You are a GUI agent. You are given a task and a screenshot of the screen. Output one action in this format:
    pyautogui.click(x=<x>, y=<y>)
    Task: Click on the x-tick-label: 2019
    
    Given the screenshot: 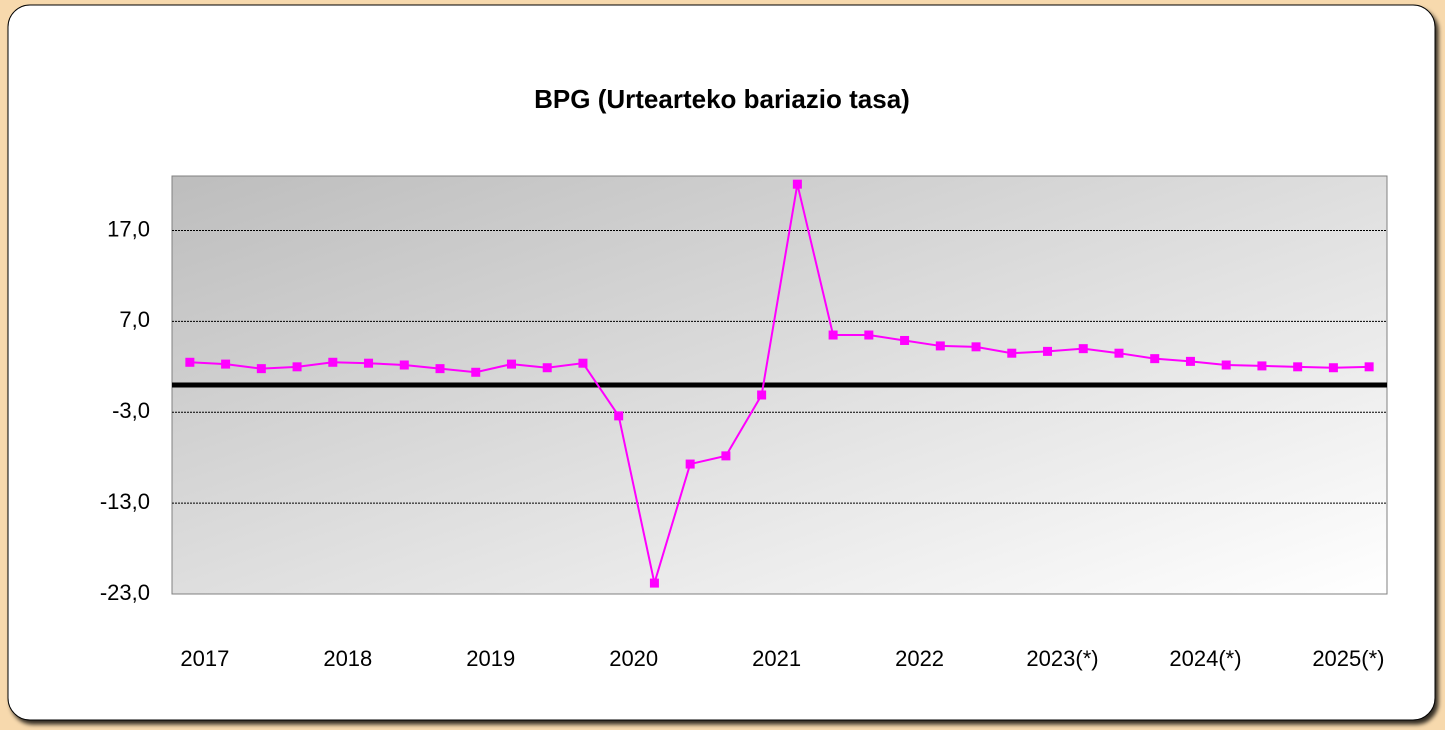 What is the action you would take?
    pyautogui.click(x=490, y=658)
    